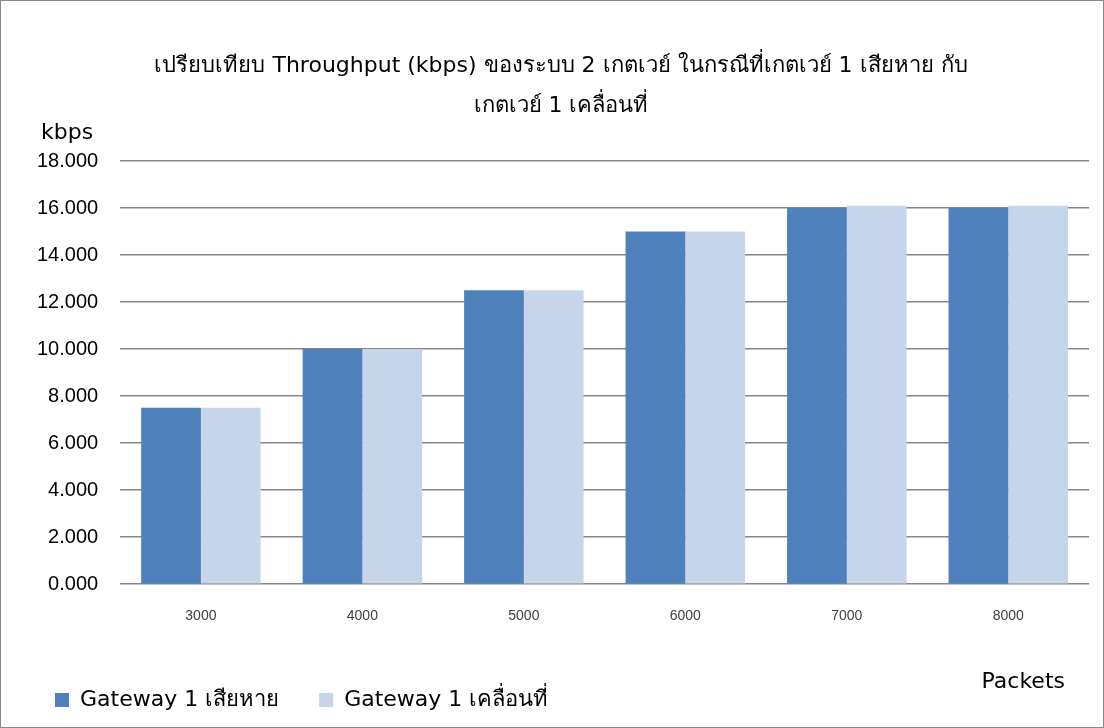 This screenshot has height=728, width=1104. What do you see at coordinates (68, 253) in the screenshot?
I see `y-tick-label: 14.000` at bounding box center [68, 253].